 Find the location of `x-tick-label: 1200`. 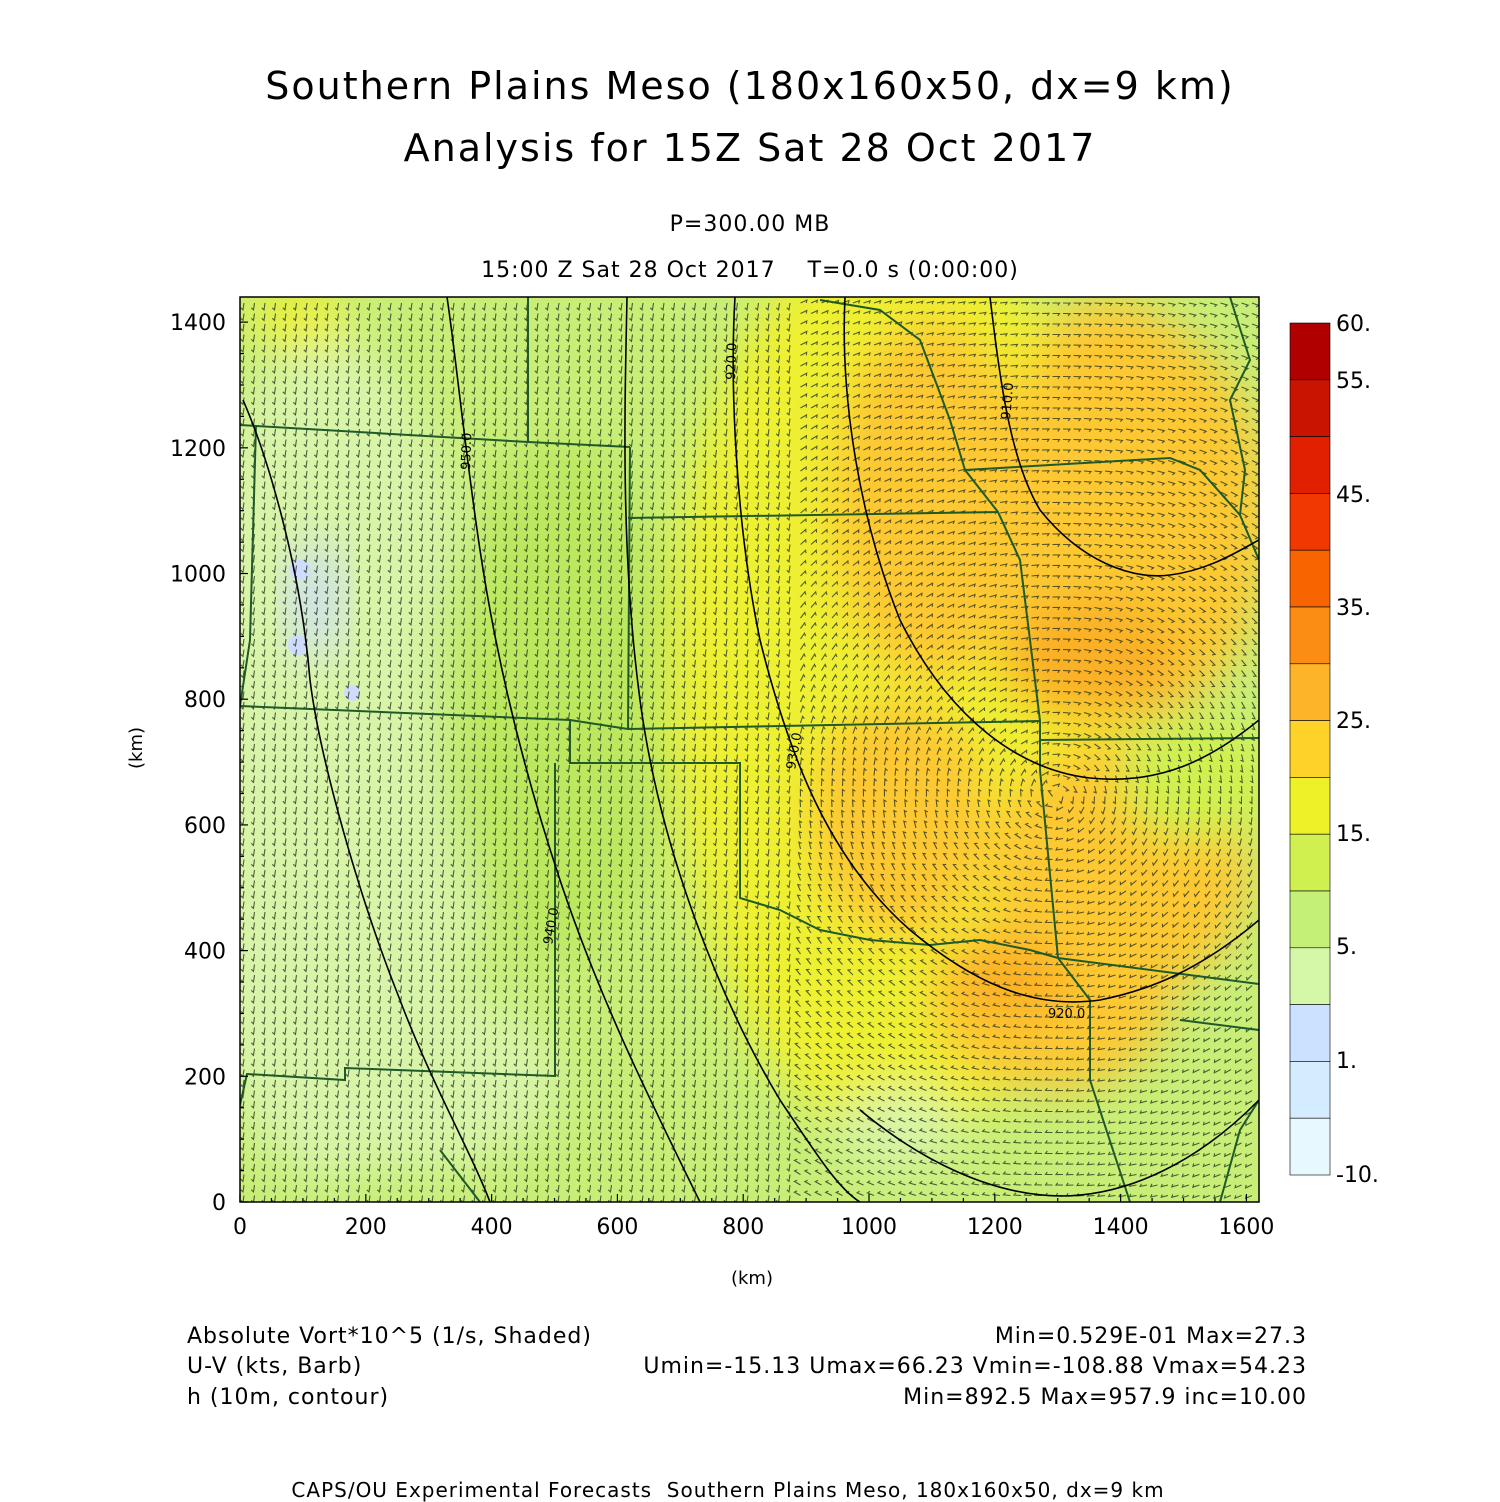

x-tick-label: 1200 is located at coordinates (995, 1227).